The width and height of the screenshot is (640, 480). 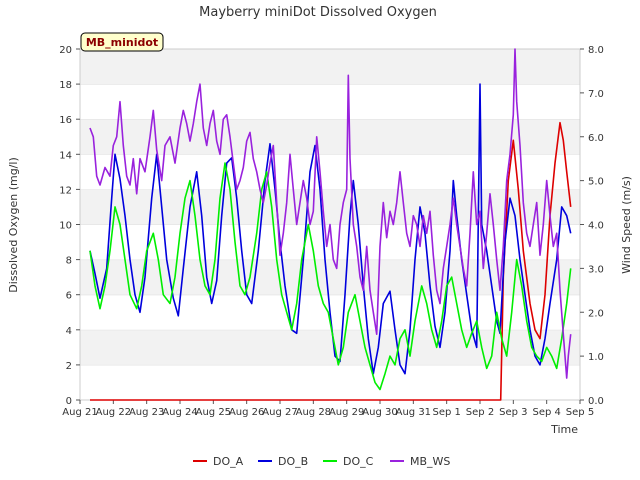 What do you see at coordinates (65, 226) in the screenshot?
I see `y-left-tick-label: 10` at bounding box center [65, 226].